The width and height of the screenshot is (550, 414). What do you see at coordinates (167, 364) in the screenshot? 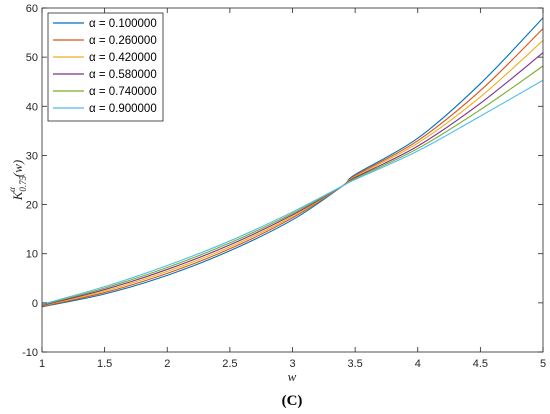
I see `x-tick-label: 2` at bounding box center [167, 364].